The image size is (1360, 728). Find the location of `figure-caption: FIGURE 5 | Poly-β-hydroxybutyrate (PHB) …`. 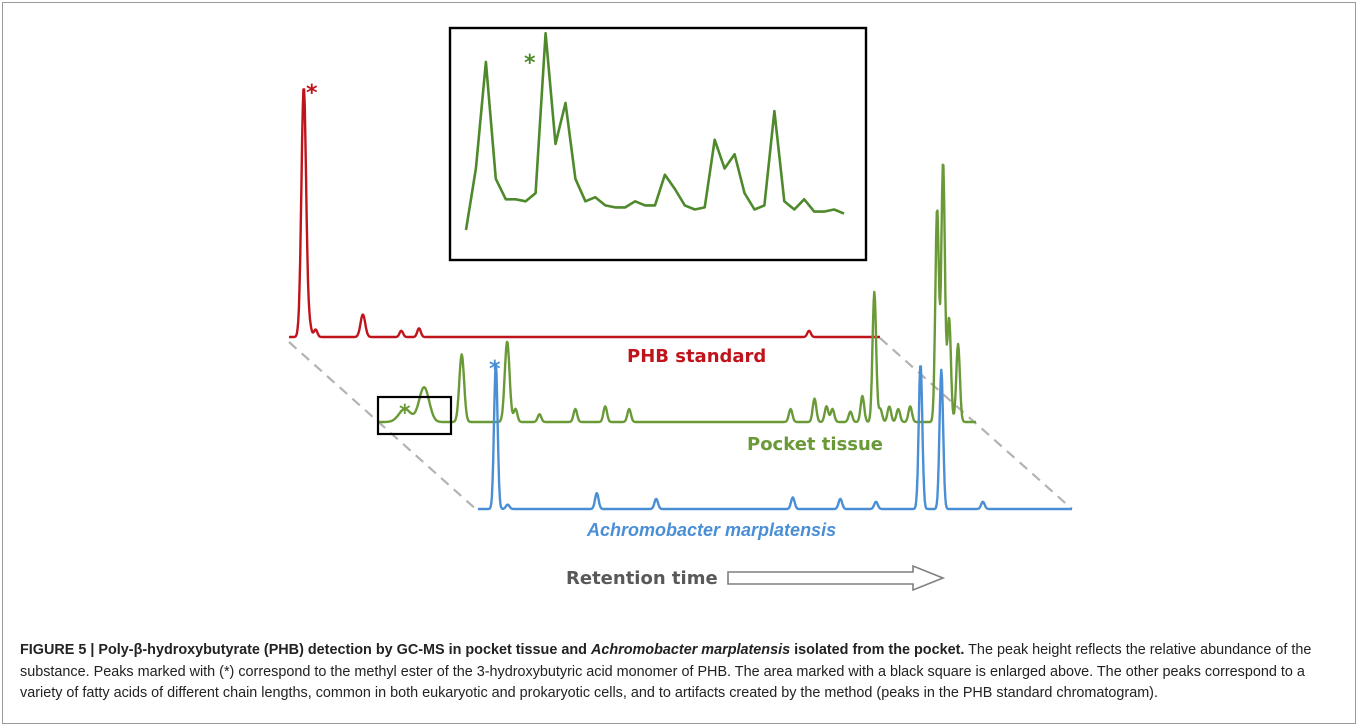

figure-caption: FIGURE 5 | Poly-β-hydroxybutyrate (PHB) … is located at coordinates (680, 672).